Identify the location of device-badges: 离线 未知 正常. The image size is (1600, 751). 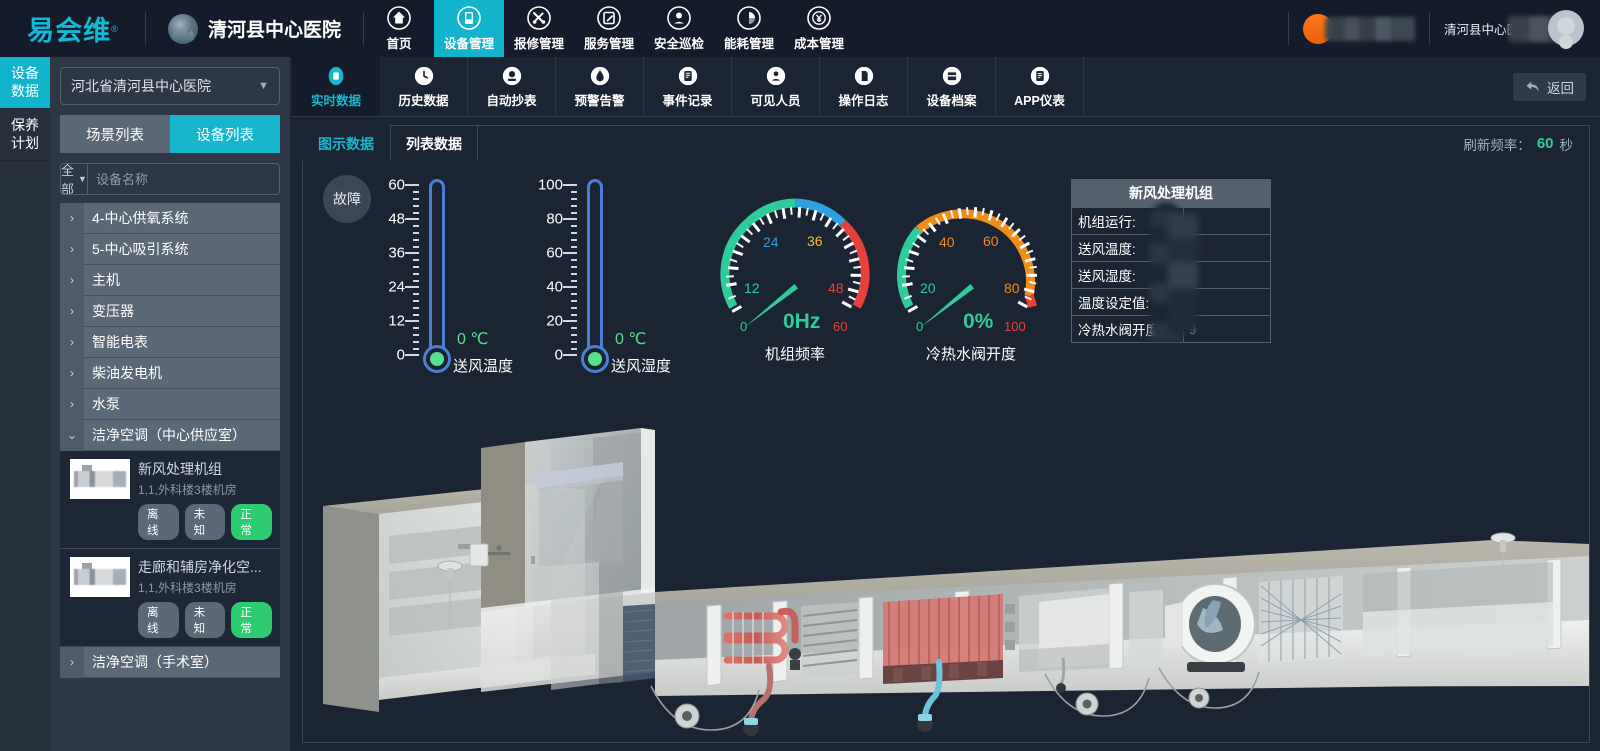
(205, 522).